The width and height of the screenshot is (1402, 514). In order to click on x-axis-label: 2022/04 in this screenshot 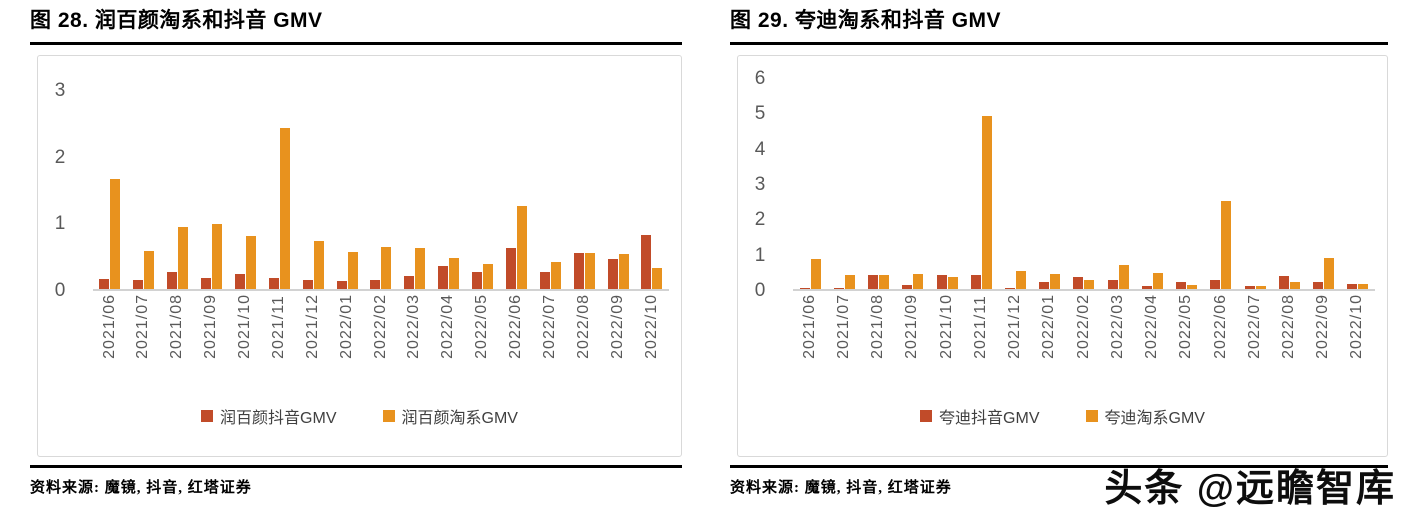, I will do `click(448, 326)`.